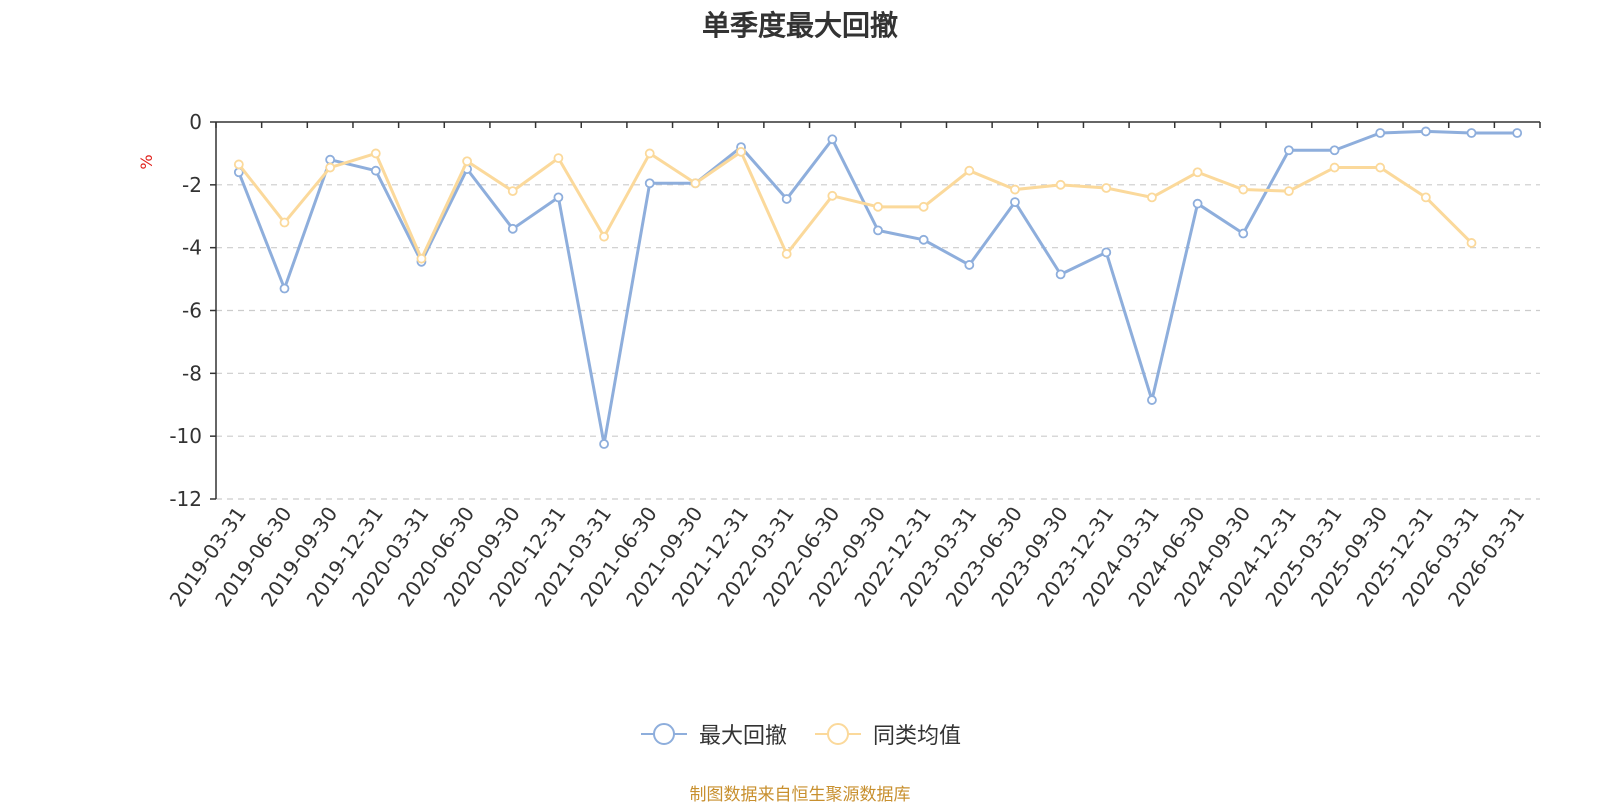 The image size is (1600, 805). Describe the element at coordinates (185, 436) in the screenshot. I see `y-tick-label: -10` at that location.